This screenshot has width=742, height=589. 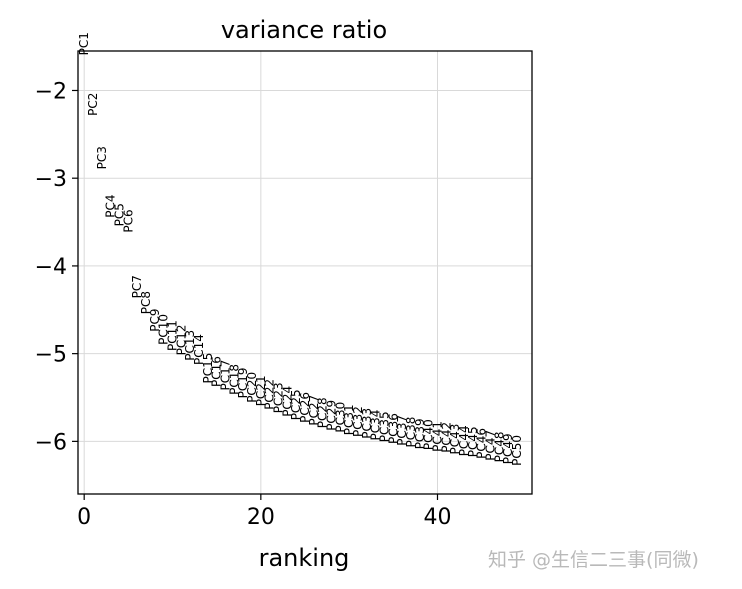 What do you see at coordinates (473, 441) in the screenshot?
I see `pc-label-pc45: PC45` at bounding box center [473, 441].